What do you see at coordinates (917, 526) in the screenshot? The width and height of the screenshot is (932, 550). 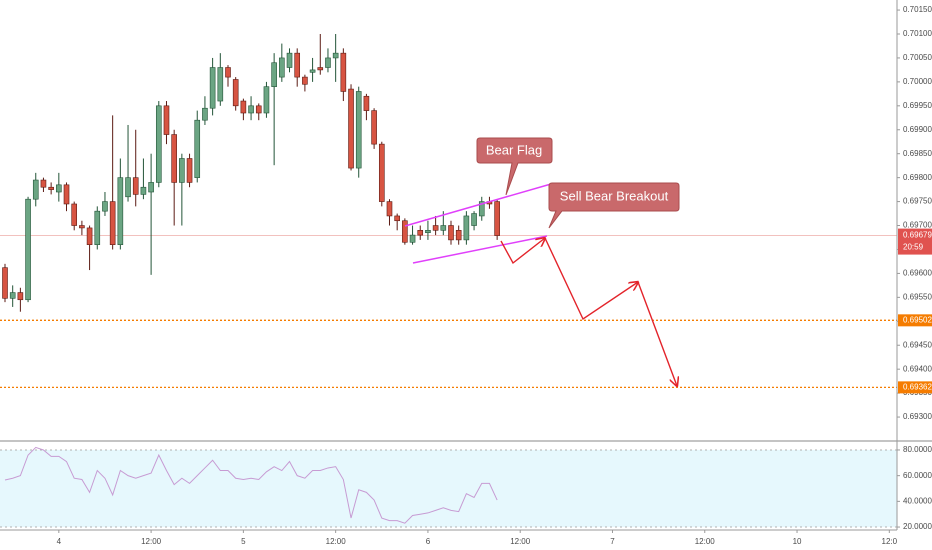 I see `y-tick-label: 20.0000` at bounding box center [917, 526].